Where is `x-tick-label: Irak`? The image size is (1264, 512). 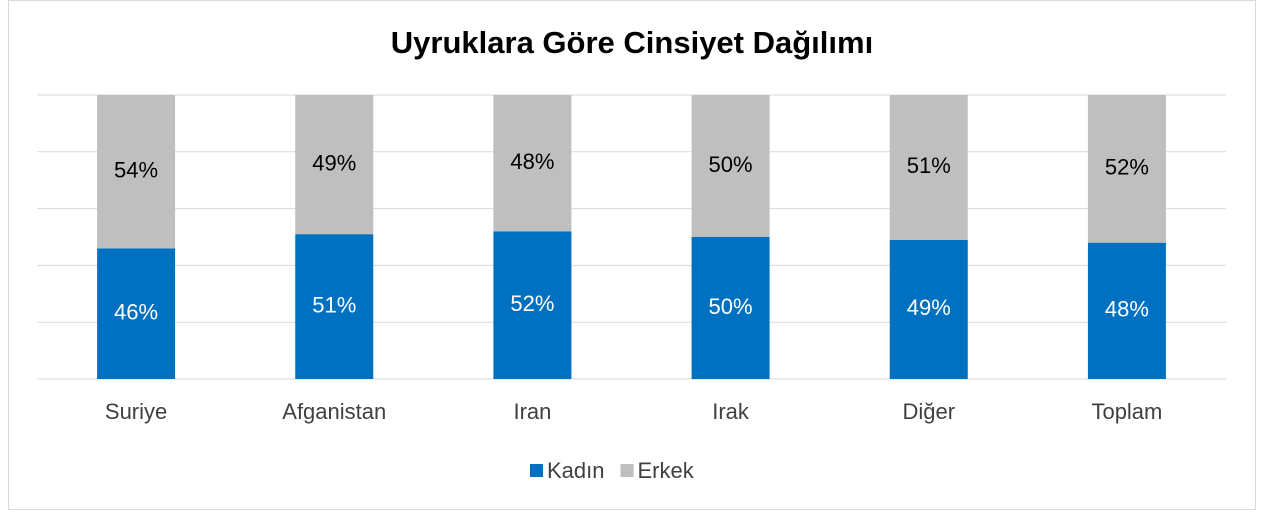 x-tick-label: Irak is located at coordinates (731, 411).